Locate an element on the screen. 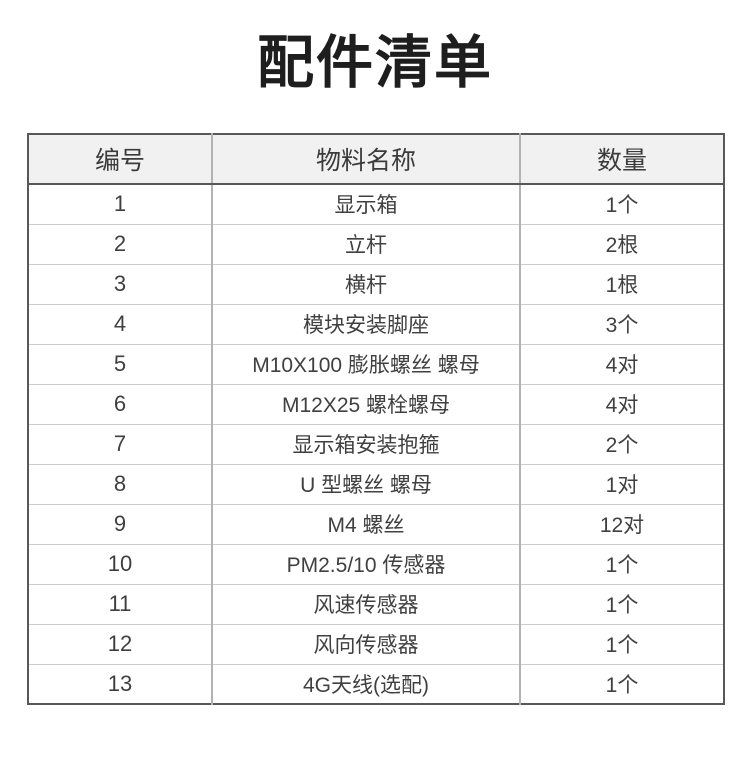 Image resolution: width=750 pixels, height=758 pixels. cell-no: 1 is located at coordinates (120, 204).